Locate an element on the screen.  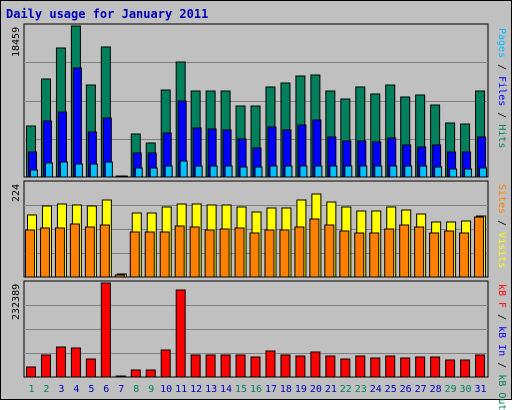
x-tick-label-5: 5 is located at coordinates (91, 389).